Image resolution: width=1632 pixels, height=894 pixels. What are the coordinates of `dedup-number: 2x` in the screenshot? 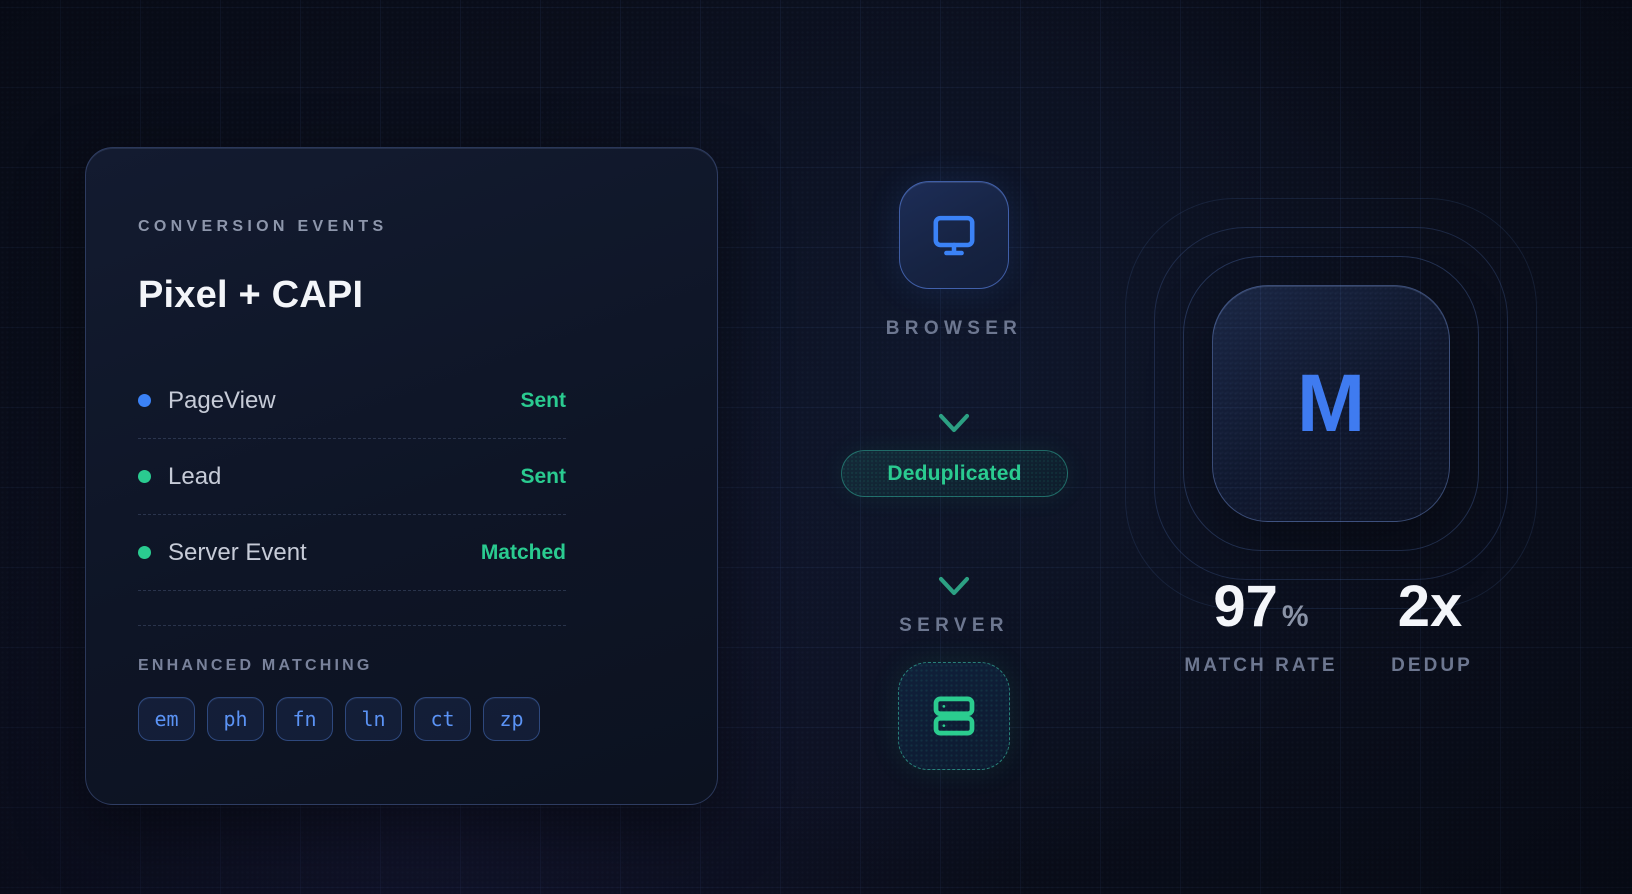 It's located at (1430, 606).